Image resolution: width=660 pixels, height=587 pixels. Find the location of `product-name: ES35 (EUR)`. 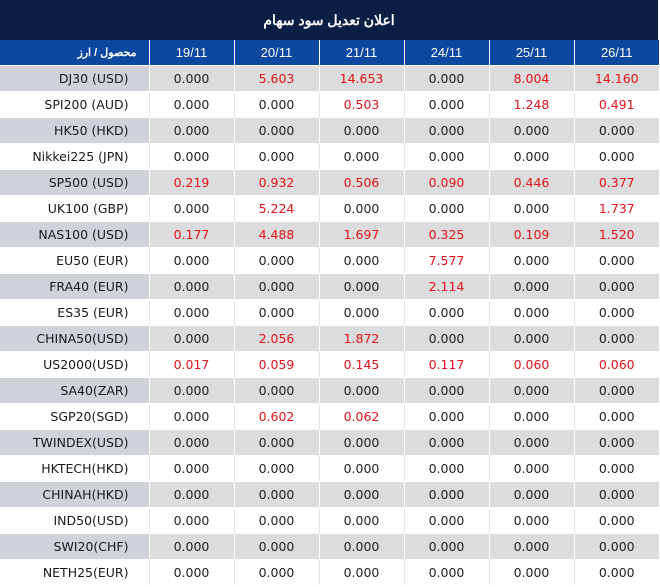

product-name: ES35 (EUR) is located at coordinates (74, 312).